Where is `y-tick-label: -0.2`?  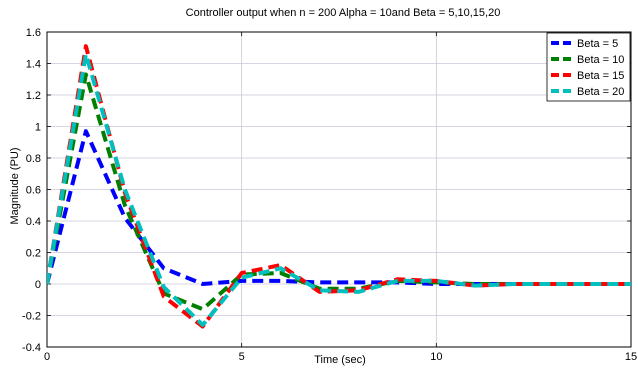
y-tick-label: -0.2 is located at coordinates (31, 317).